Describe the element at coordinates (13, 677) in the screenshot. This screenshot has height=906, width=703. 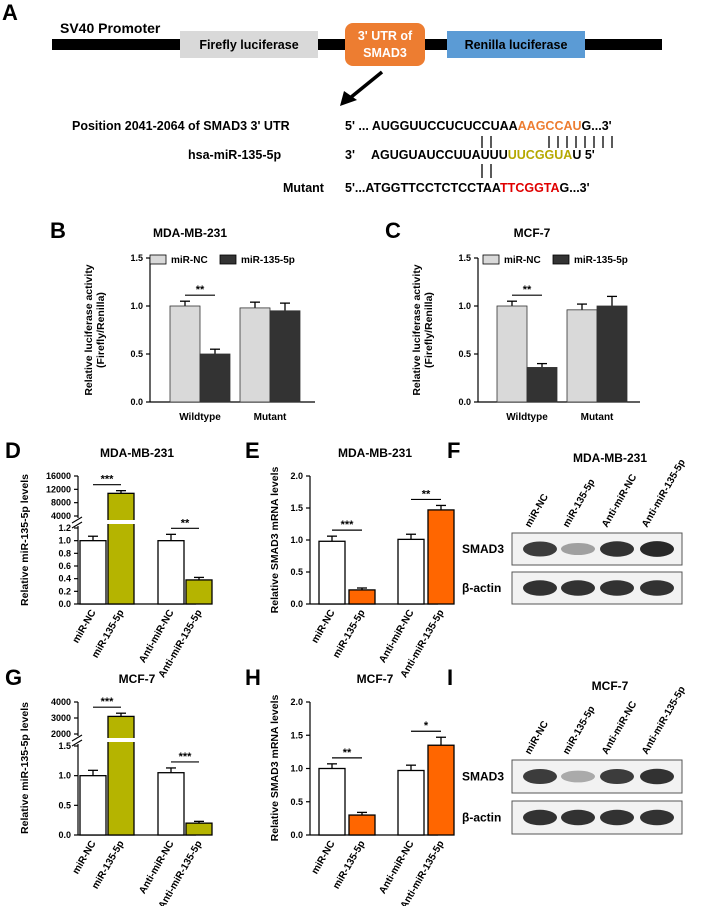
I see `panel-letter-g: G` at that location.